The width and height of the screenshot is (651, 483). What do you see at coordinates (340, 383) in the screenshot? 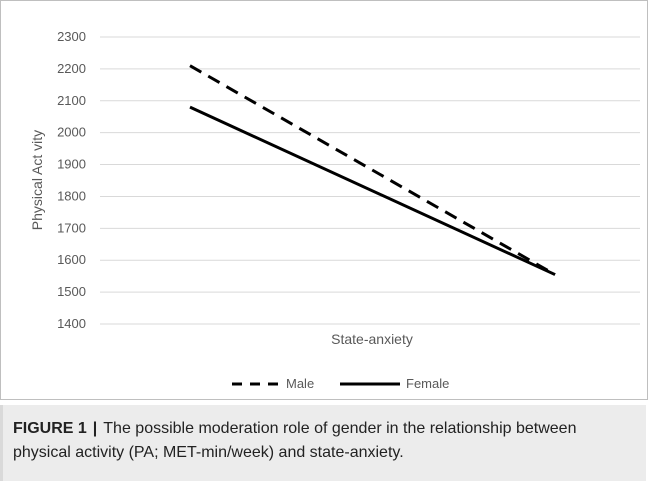
I see `legend: Male Female` at bounding box center [340, 383].